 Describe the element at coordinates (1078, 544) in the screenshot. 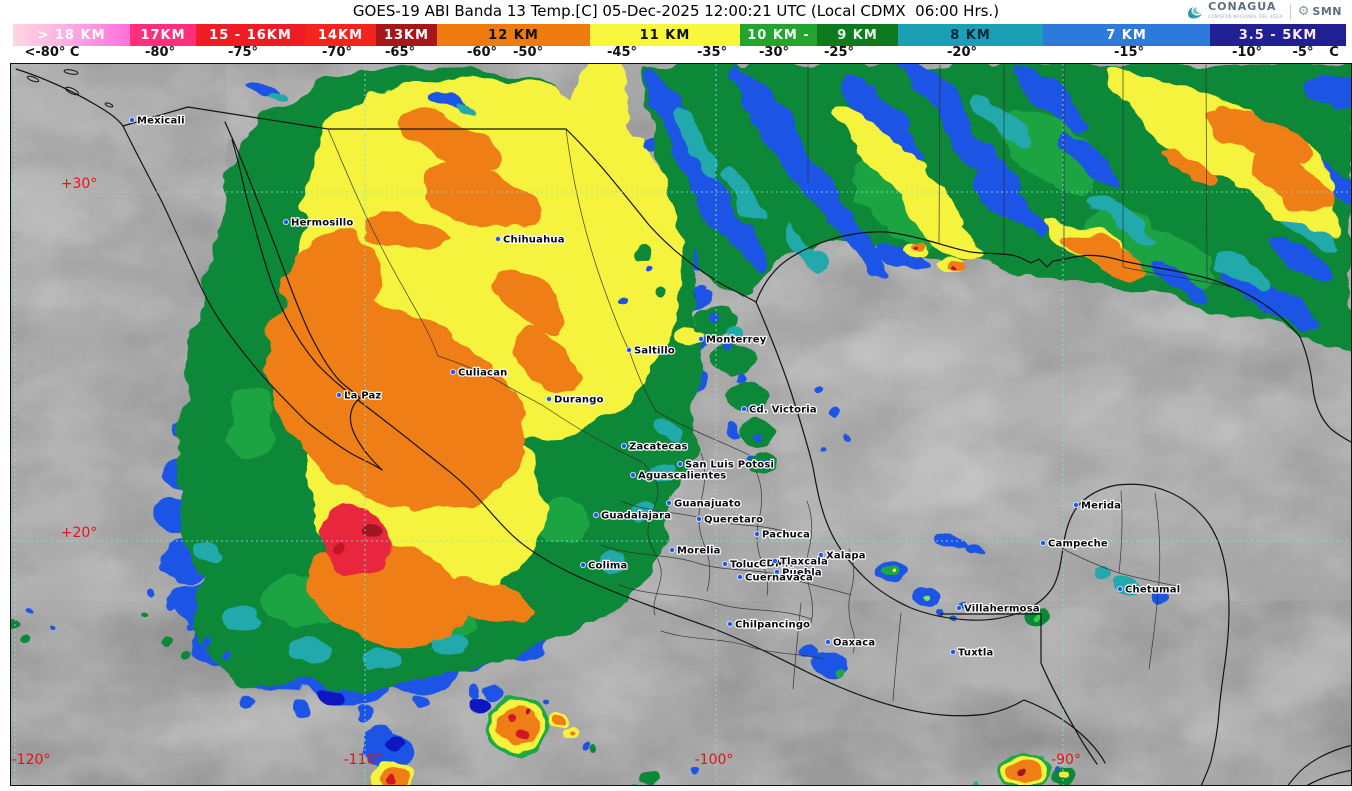

I see `city-label: Campeche` at that location.